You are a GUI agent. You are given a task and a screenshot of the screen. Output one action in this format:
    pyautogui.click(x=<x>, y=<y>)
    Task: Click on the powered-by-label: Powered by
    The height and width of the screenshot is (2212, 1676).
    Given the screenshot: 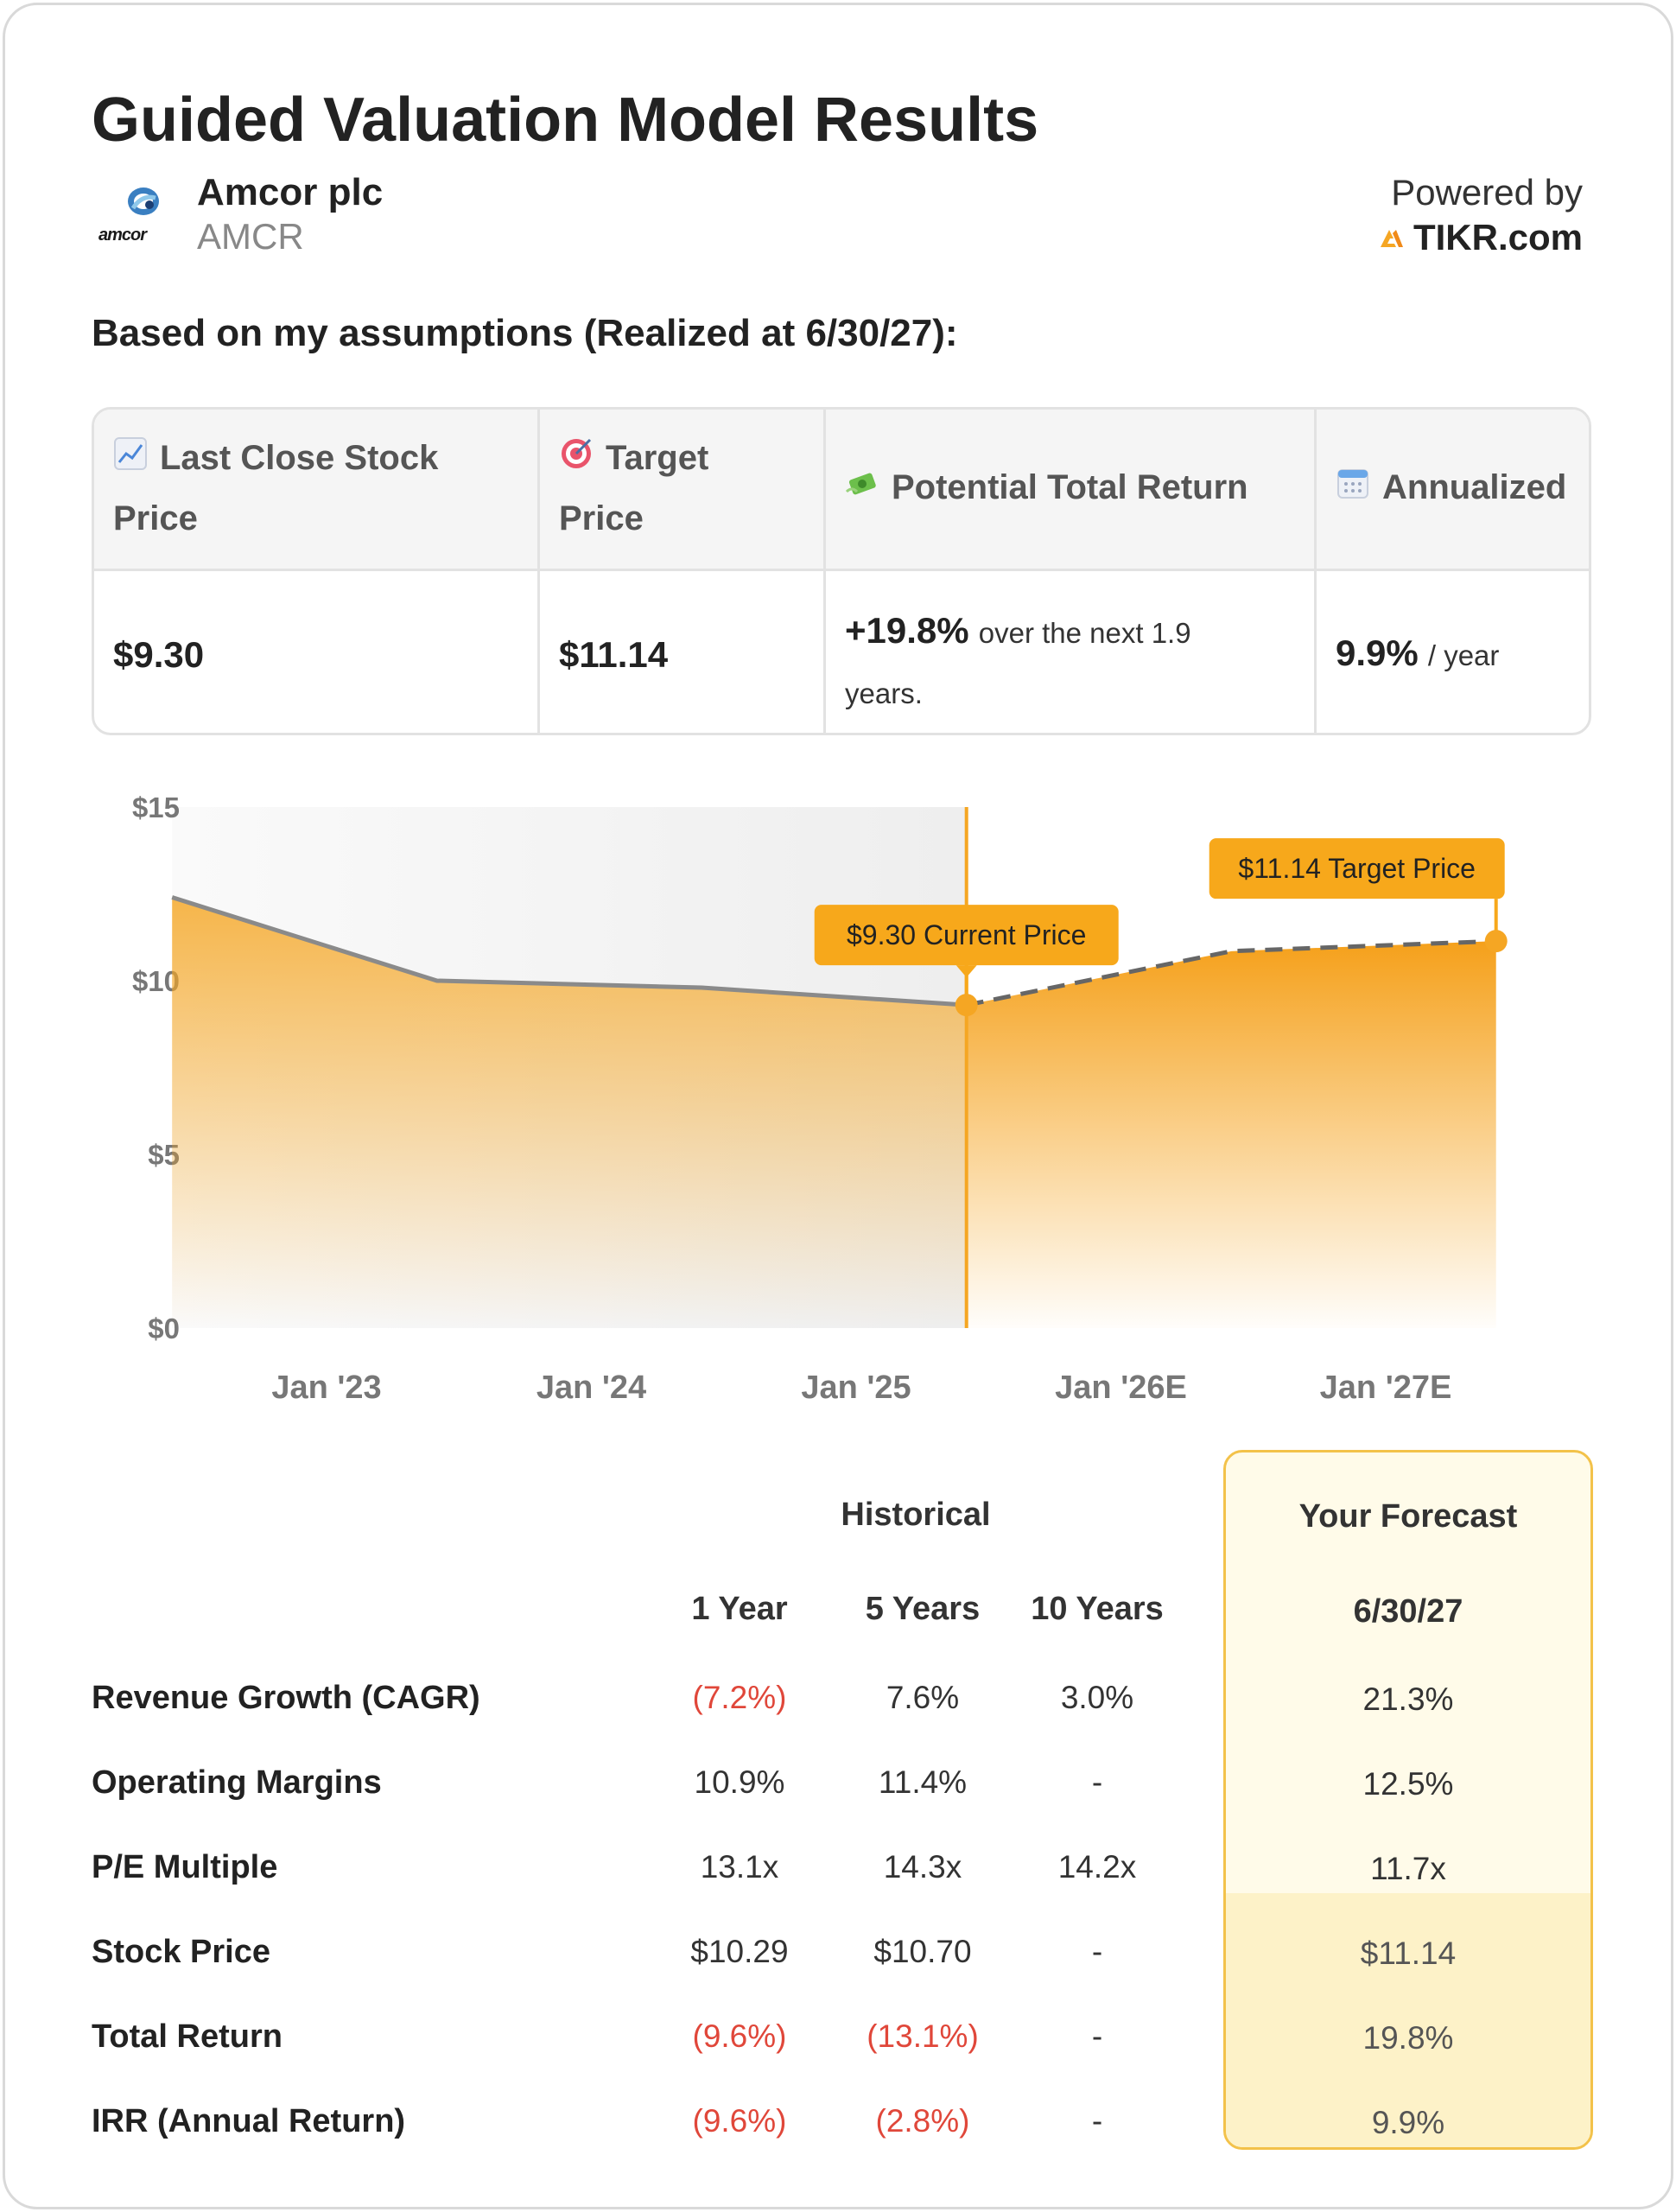 What is the action you would take?
    pyautogui.click(x=1487, y=192)
    